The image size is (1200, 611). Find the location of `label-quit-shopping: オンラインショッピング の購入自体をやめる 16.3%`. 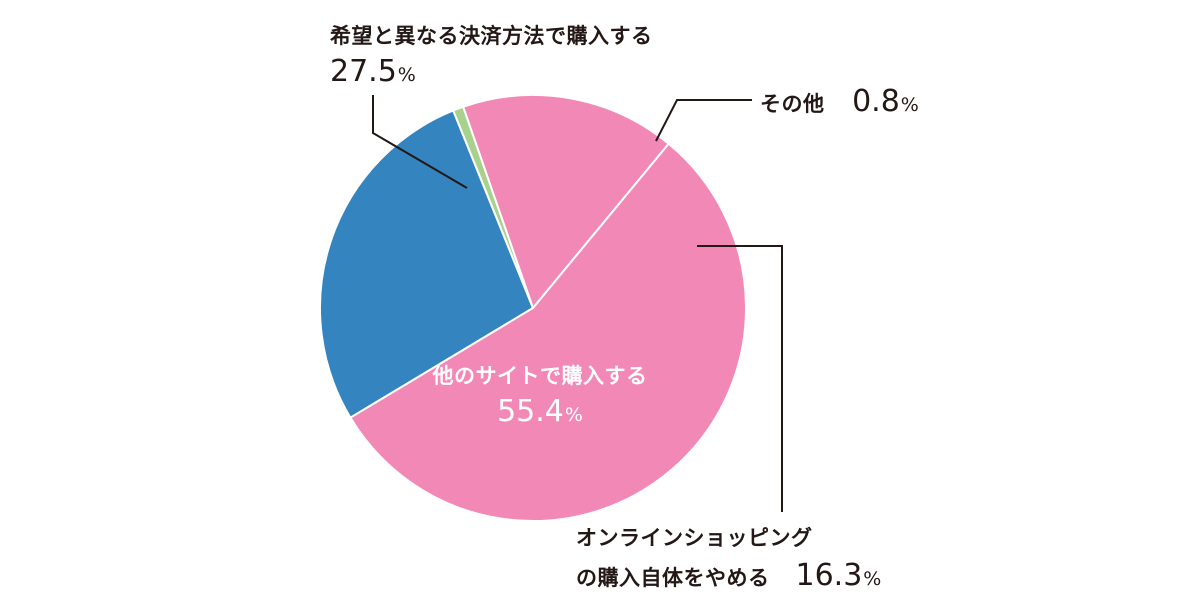

label-quit-shopping: オンラインショッピング の購入自体をやめる 16.3% is located at coordinates (728, 557).